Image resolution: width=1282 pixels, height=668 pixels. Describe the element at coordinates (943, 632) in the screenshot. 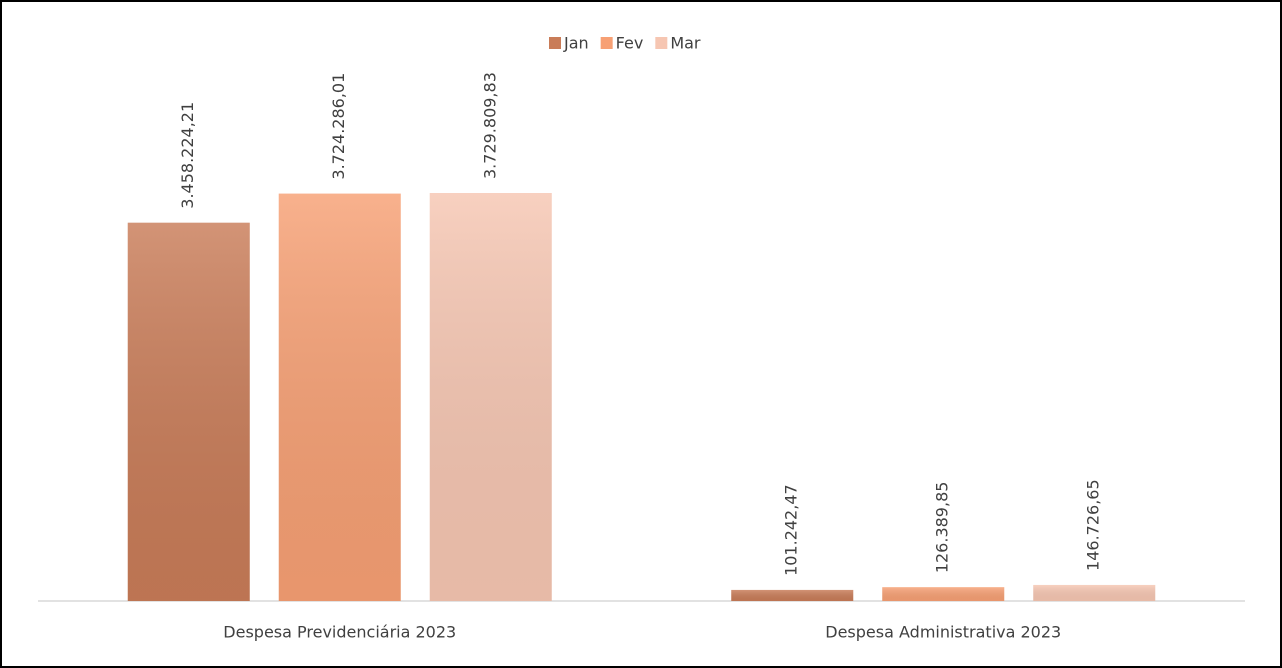

I see `x-tick-label: Despesa Administrativa 2023` at that location.